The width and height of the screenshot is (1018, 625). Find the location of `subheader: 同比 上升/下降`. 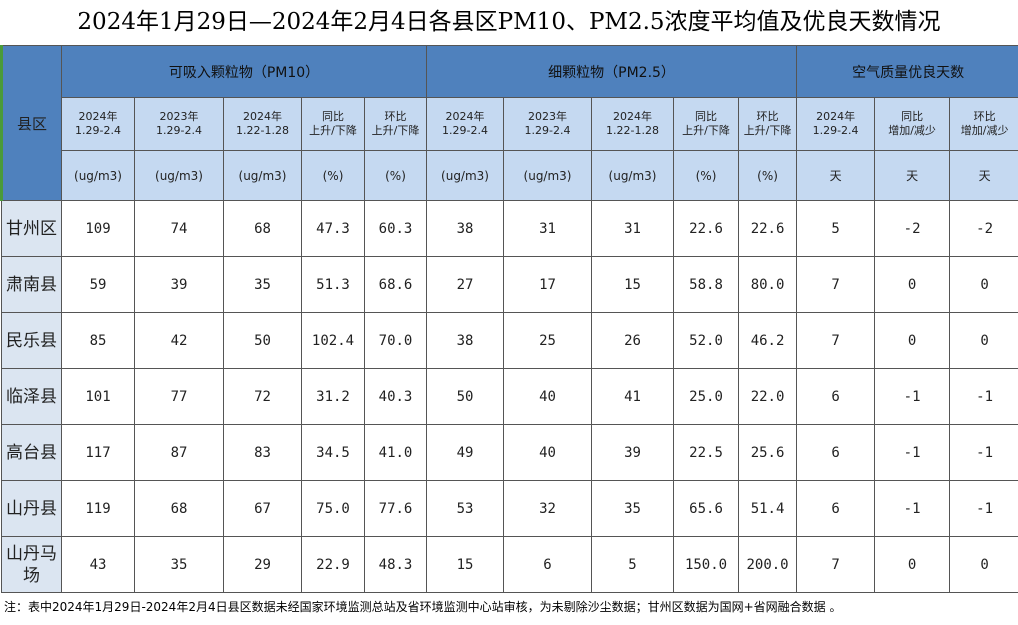

subheader: 同比 上升/下降 is located at coordinates (706, 124).